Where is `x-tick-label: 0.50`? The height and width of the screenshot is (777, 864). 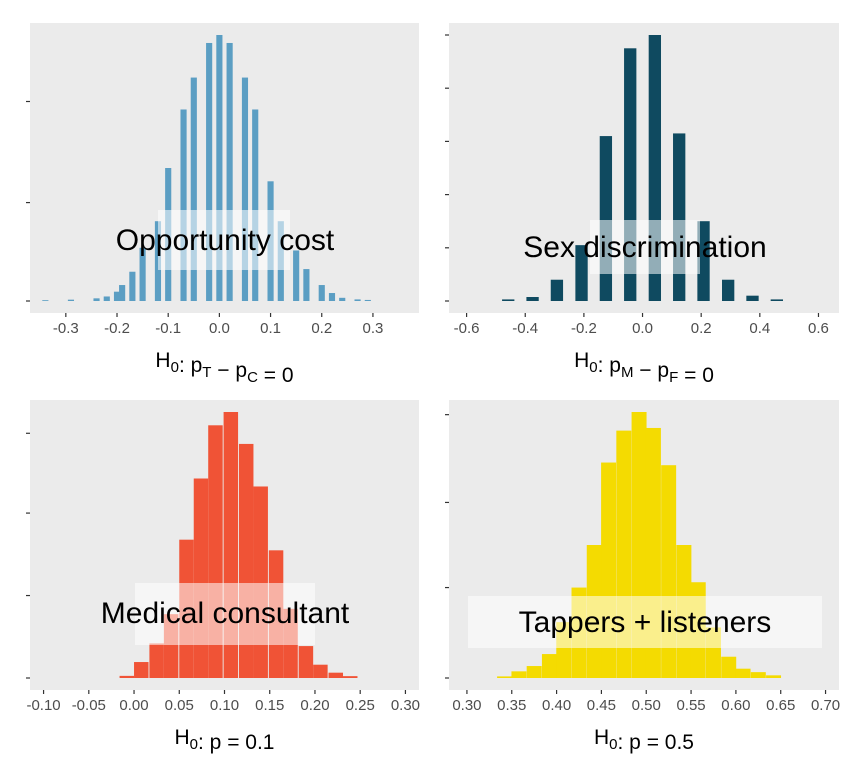 x-tick-label: 0.50 is located at coordinates (646, 705).